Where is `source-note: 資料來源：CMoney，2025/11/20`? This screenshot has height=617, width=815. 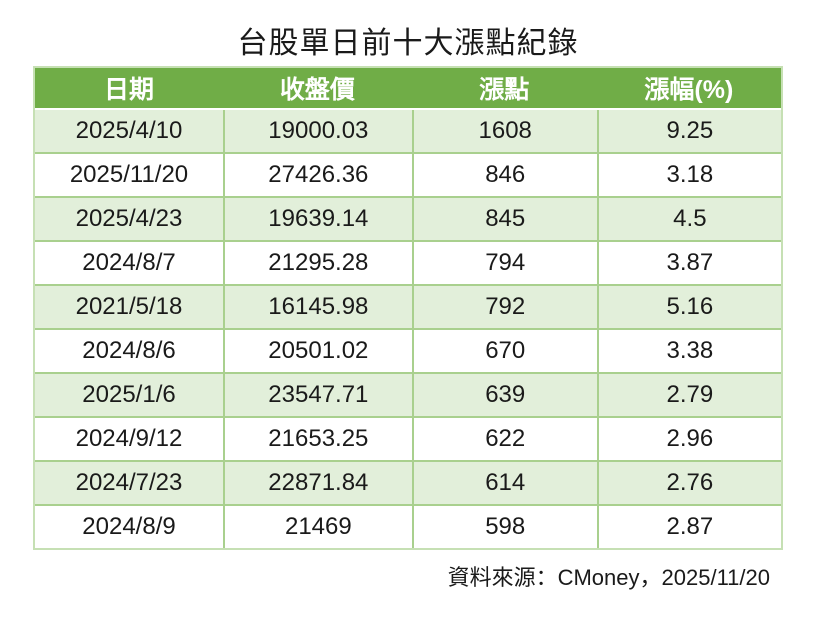
source-note: 資料來源：CMoney，2025/11/20 is located at coordinates (608, 577).